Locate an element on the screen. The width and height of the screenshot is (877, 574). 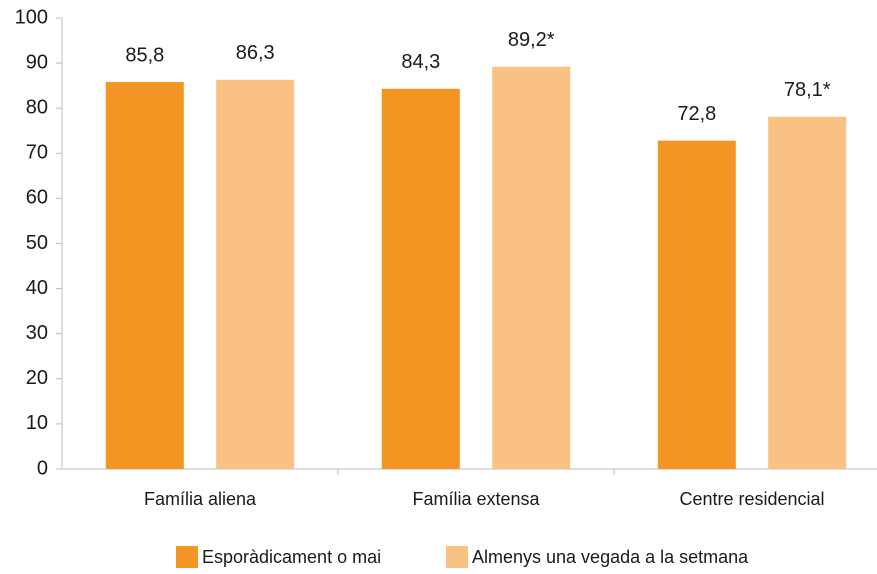
legend-label: Esporàdicament o mai is located at coordinates (291, 557).